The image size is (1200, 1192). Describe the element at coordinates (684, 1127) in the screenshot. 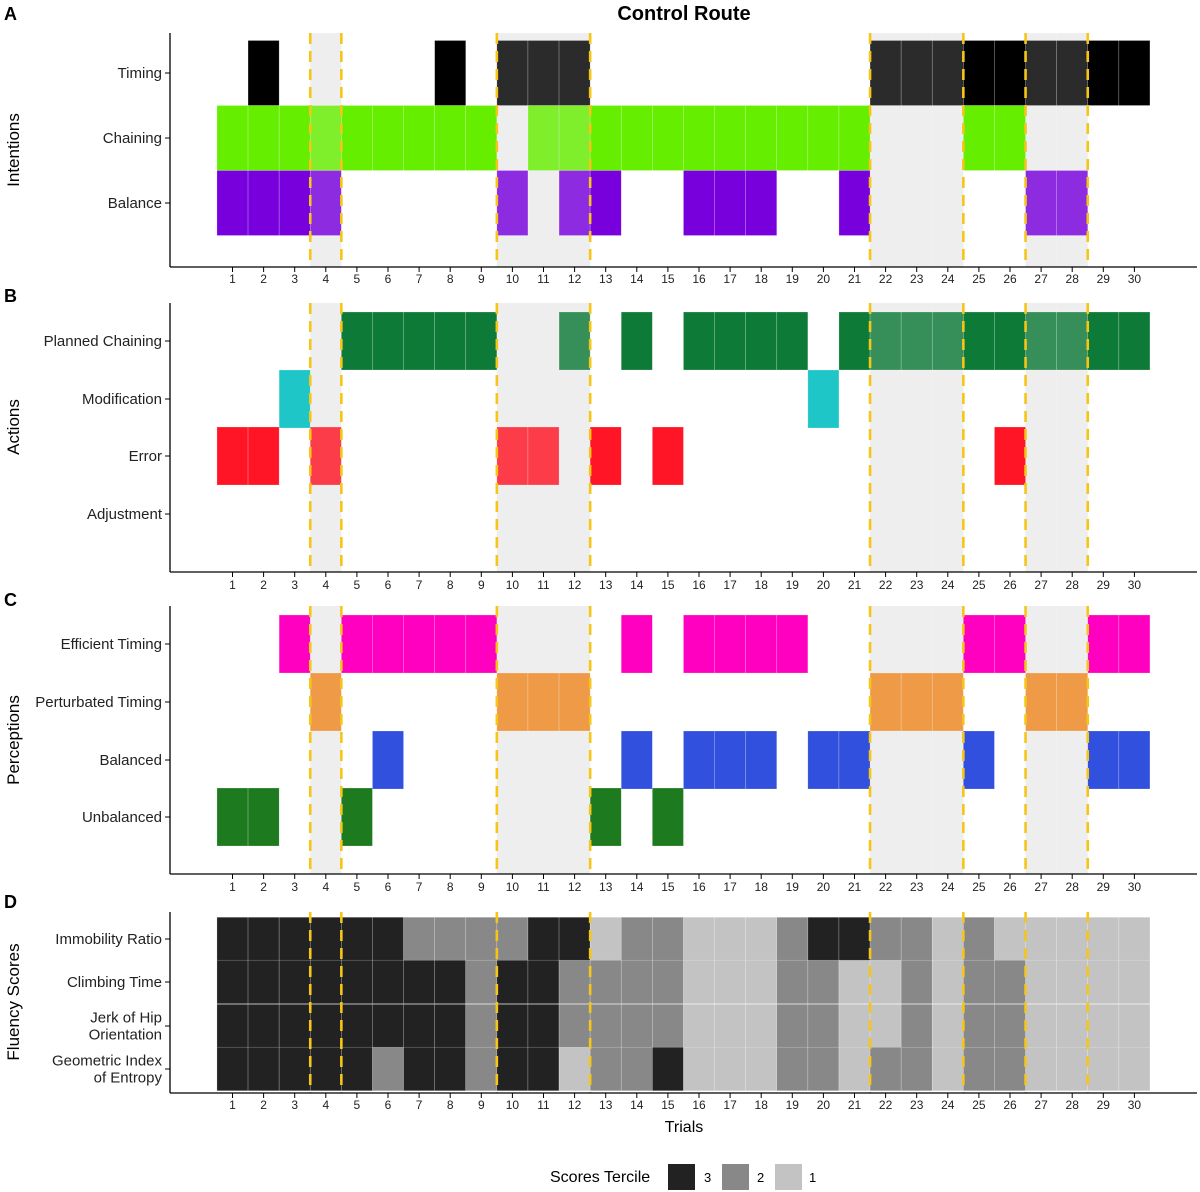

I see `x-axis-title: Trials` at that location.